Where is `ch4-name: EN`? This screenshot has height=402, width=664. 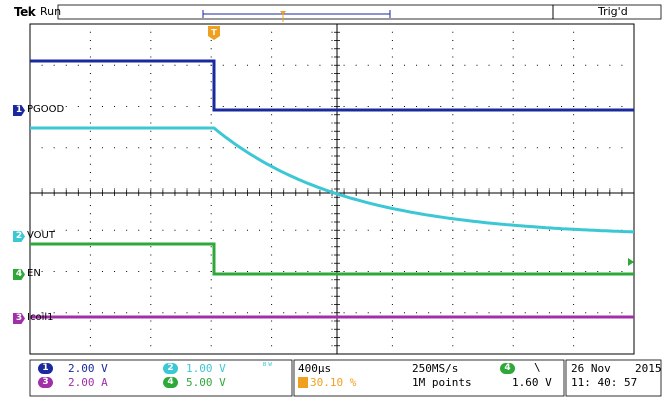
ch4-name: EN is located at coordinates (34, 273).